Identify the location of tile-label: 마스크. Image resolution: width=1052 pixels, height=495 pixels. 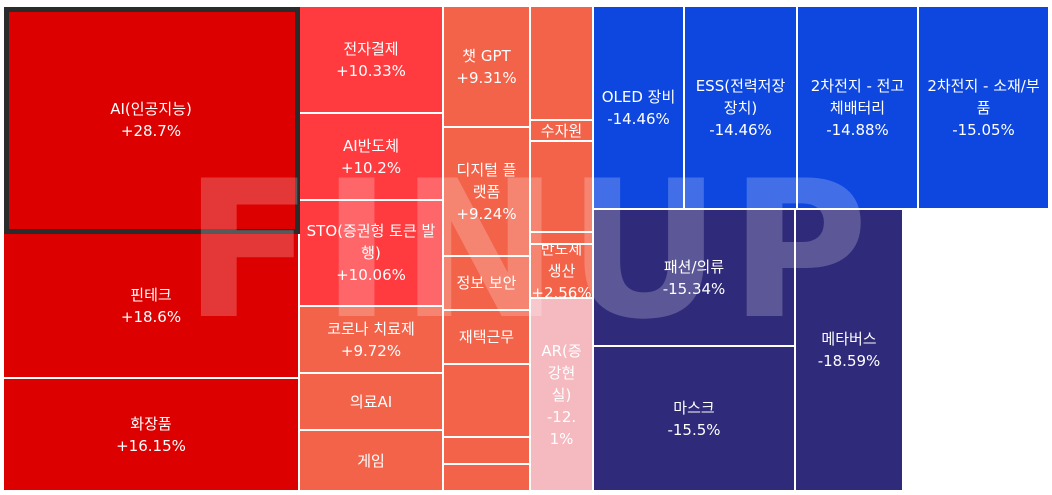
(694, 407).